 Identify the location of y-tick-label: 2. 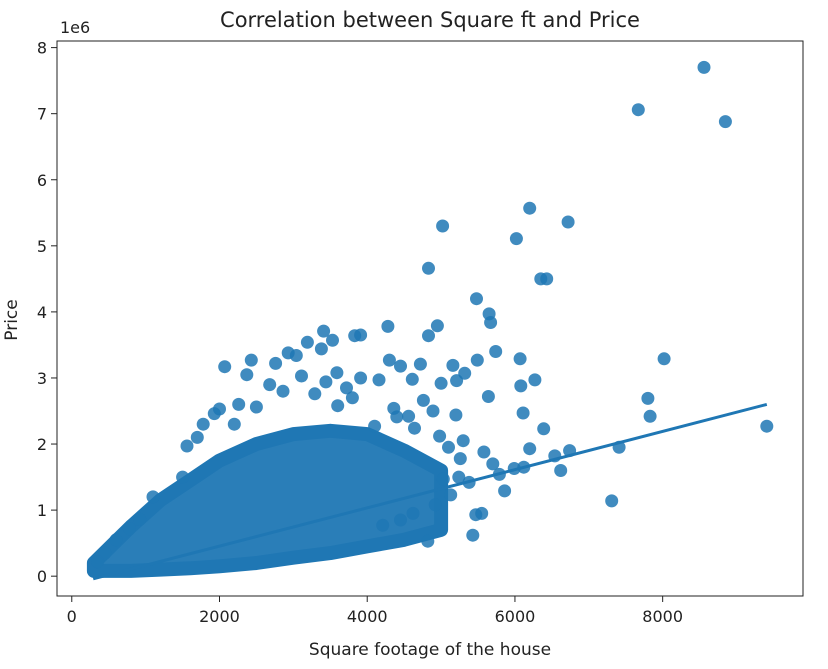
(42, 444).